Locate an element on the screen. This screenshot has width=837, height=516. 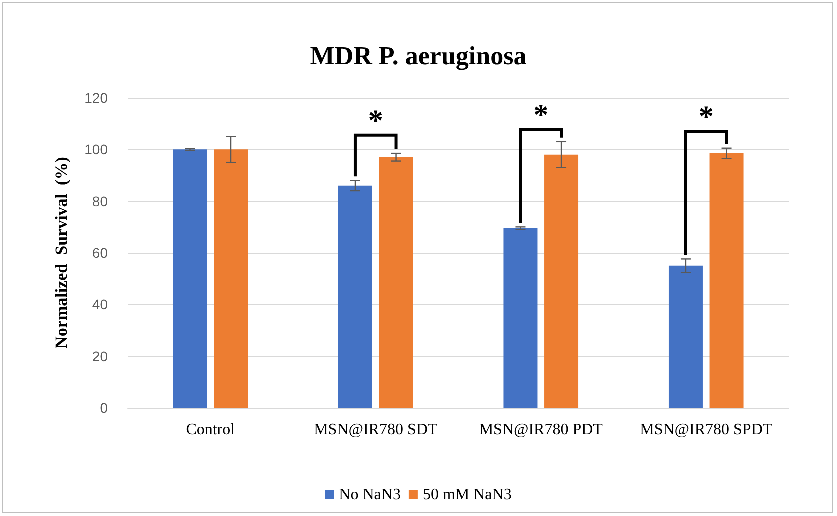
y-axis-title: Normalized Survival (%) is located at coordinates (61, 253).